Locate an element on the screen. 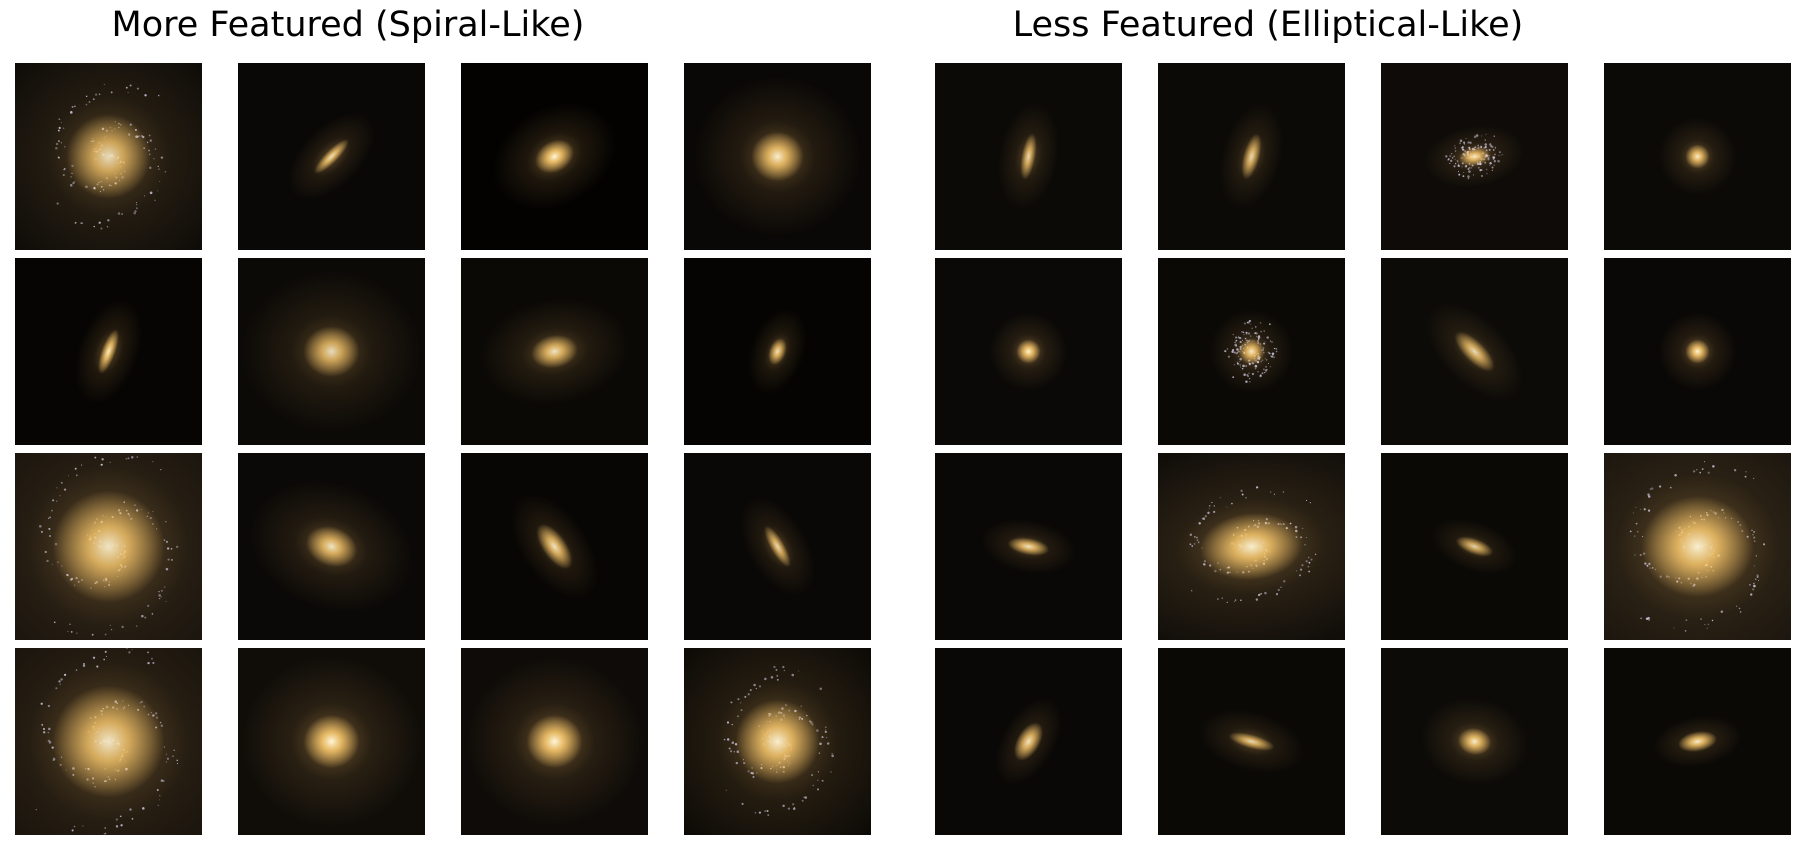 The image size is (1798, 849). spiral-arm-stars is located at coordinates (1251, 351).